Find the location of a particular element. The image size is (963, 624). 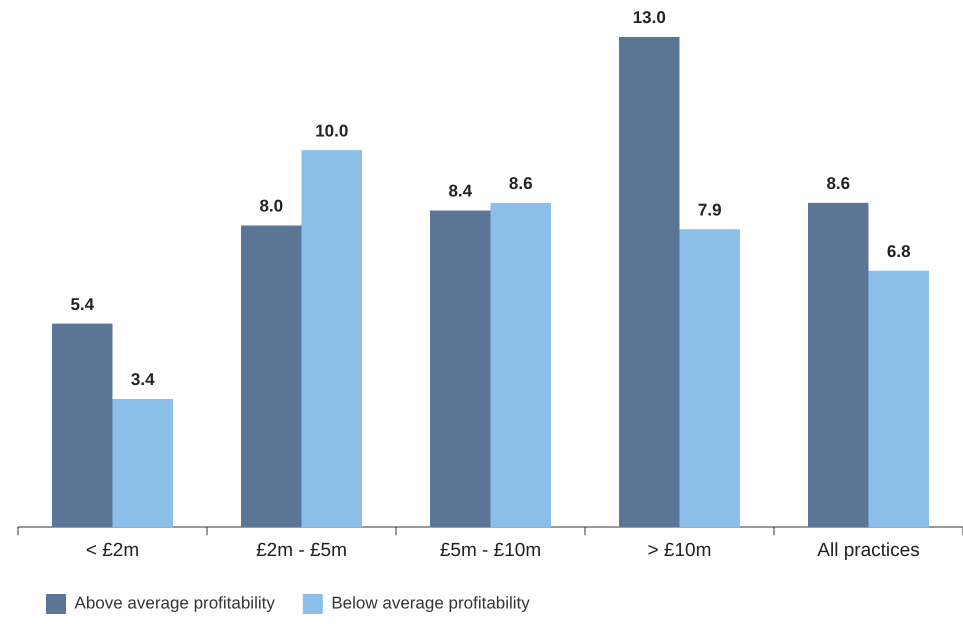

data-label: 5.4 is located at coordinates (82, 304).